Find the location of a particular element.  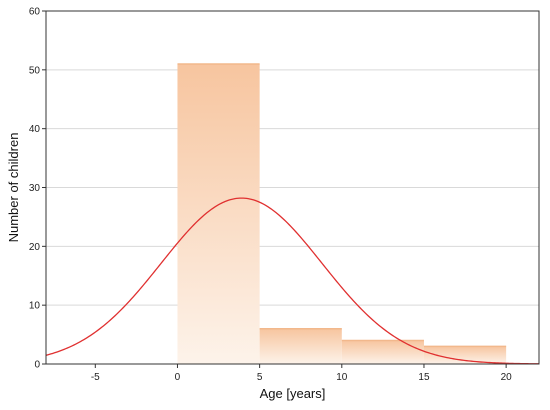

y-tick-label-30: 30 is located at coordinates (35, 188).